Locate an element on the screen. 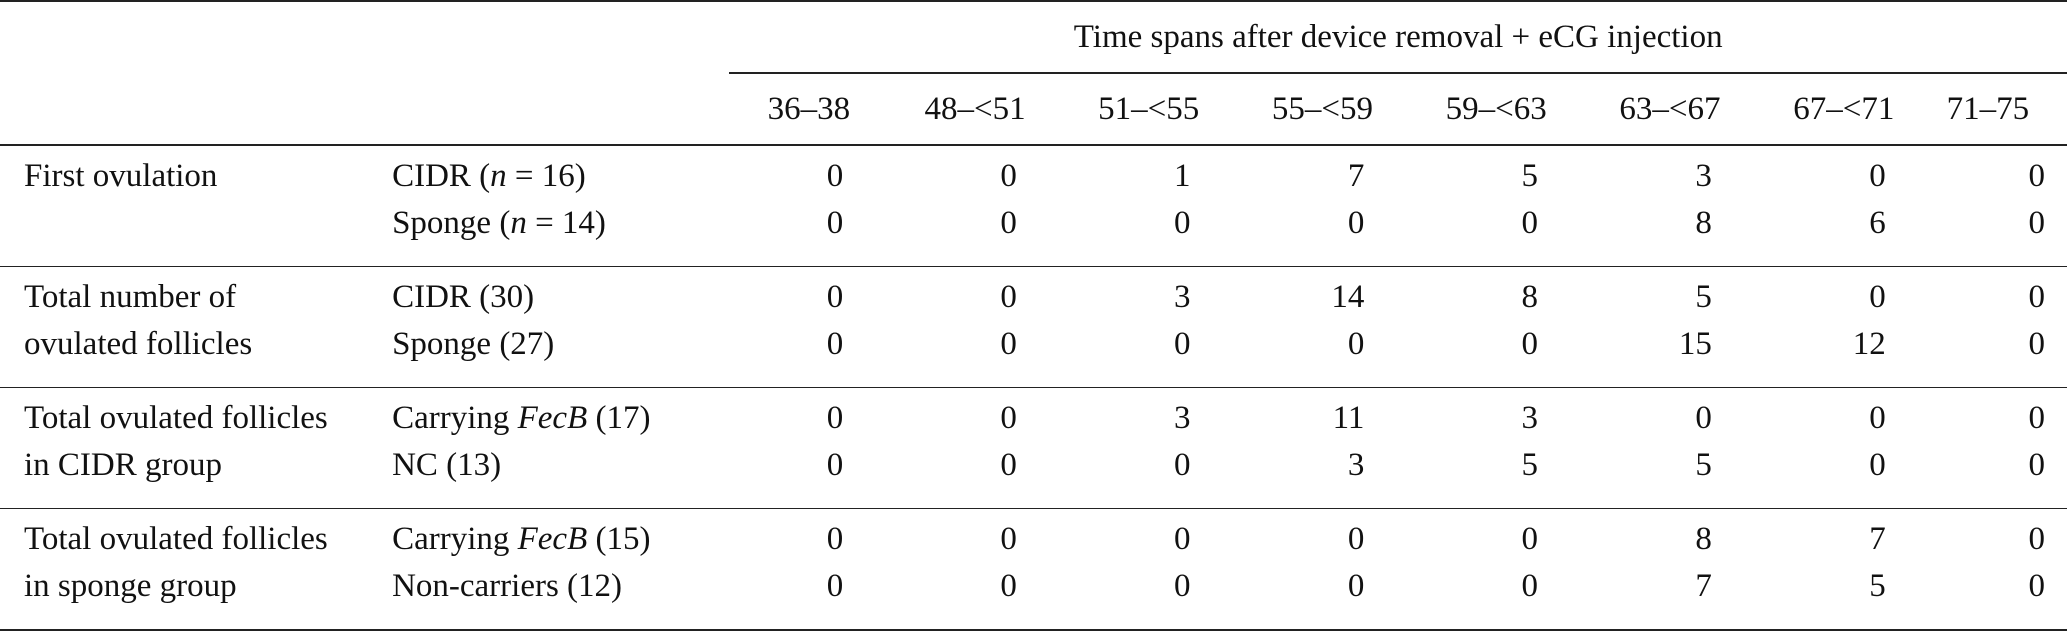 Image resolution: width=2067 pixels, height=631 pixels. table-row: Total number of CIDR (30) 0 0 3 14 8 5 0 0 is located at coordinates (1033, 296).